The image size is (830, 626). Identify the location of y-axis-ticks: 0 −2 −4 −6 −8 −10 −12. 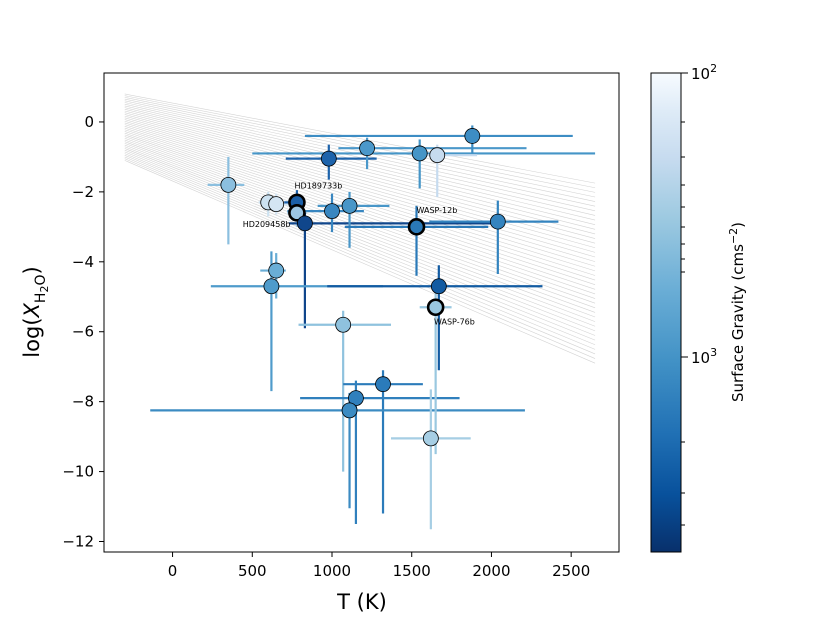
(83, 332).